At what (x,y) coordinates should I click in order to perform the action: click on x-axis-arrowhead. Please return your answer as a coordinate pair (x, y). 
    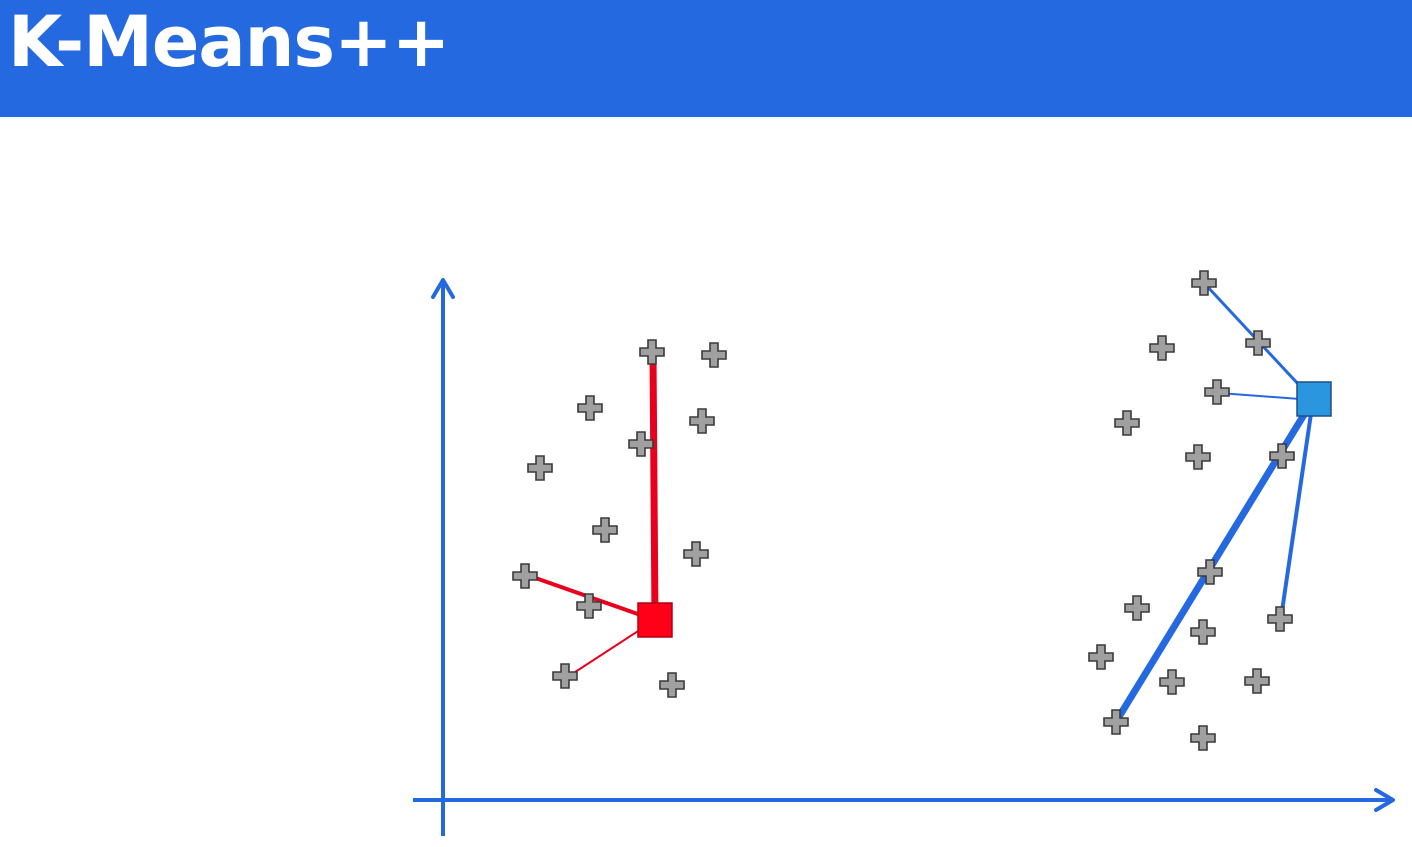
    Looking at the image, I should click on (1384, 800).